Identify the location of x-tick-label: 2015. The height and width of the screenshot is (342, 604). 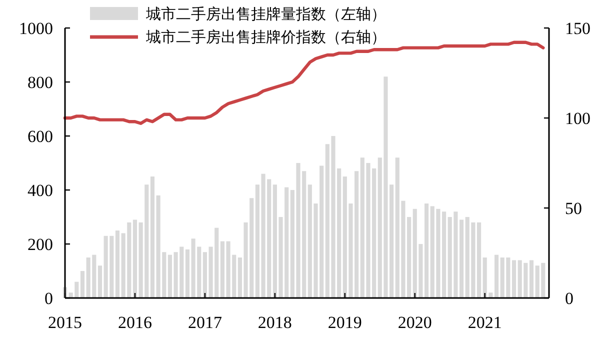
(65, 322).